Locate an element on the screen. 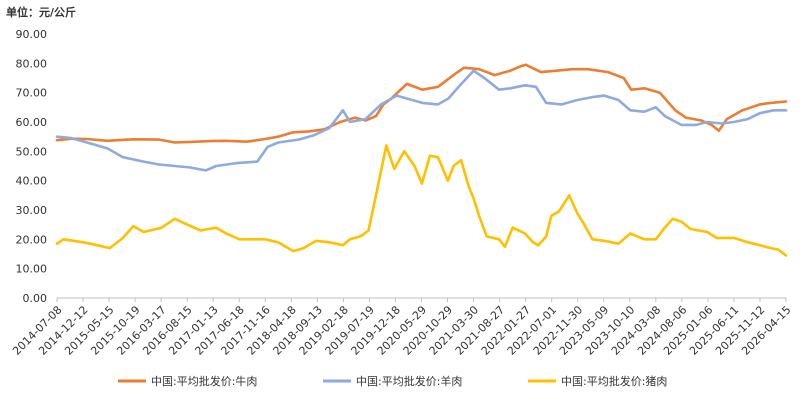 This screenshot has height=401, width=801. y-tick-label: 80.00 is located at coordinates (32, 63).